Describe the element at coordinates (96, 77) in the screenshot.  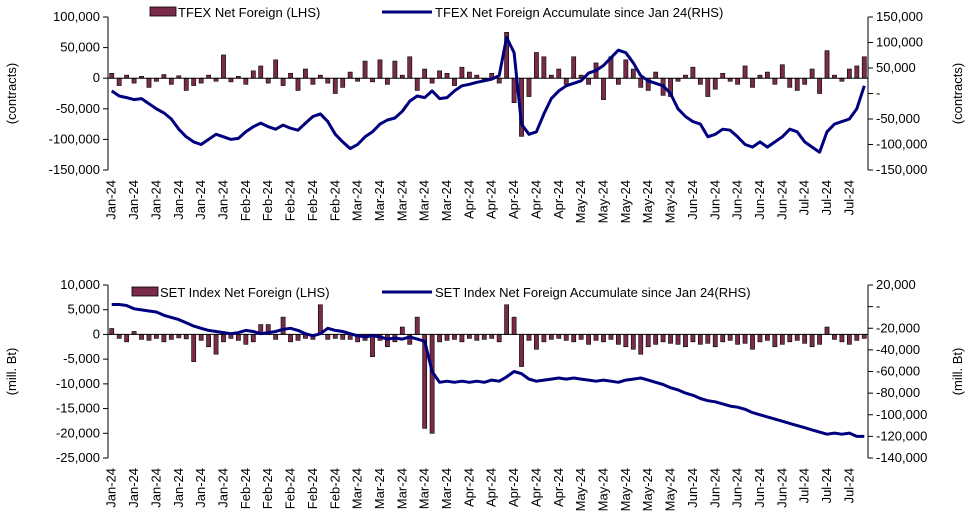
I see `y-tick-label: 0` at that location.